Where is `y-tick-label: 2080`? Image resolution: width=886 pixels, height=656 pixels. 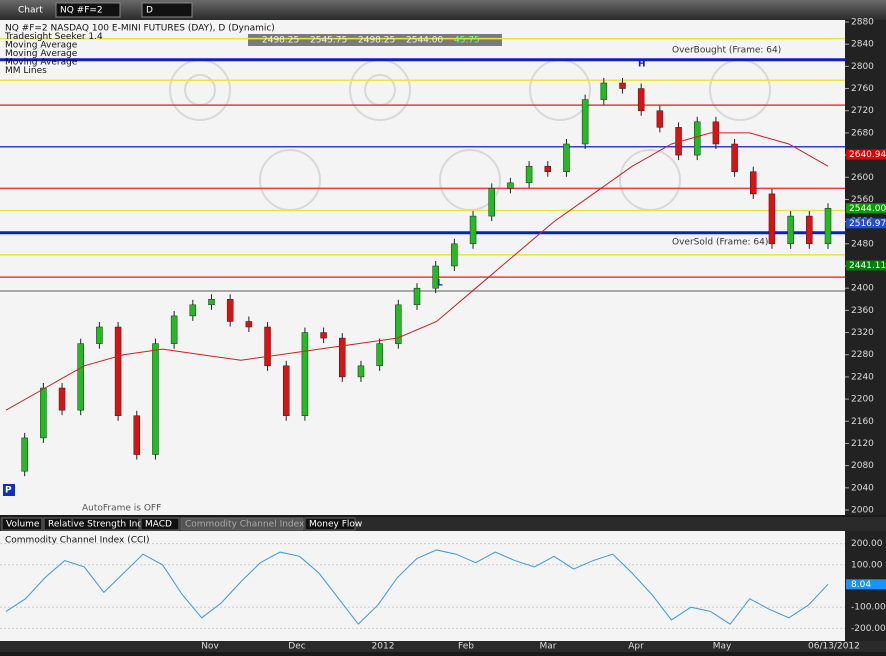
y-tick-label: 2080 is located at coordinates (862, 466).